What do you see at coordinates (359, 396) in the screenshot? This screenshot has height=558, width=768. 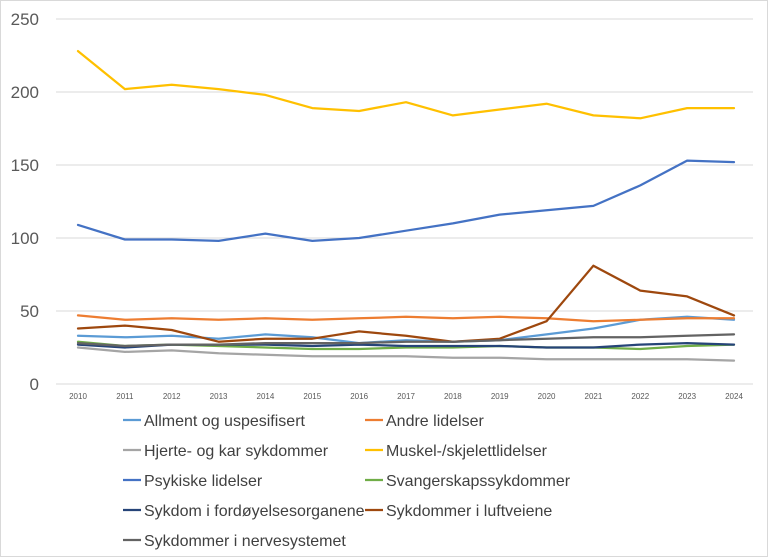 I see `x-tick-label: 2016` at bounding box center [359, 396].